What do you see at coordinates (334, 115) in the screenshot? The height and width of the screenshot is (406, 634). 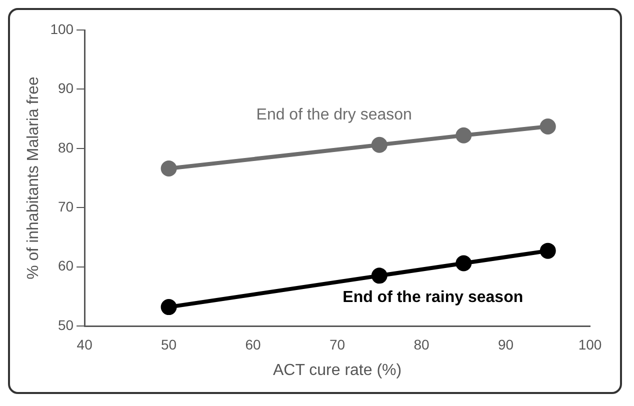 I see `series-label: End of the dry season` at bounding box center [334, 115].